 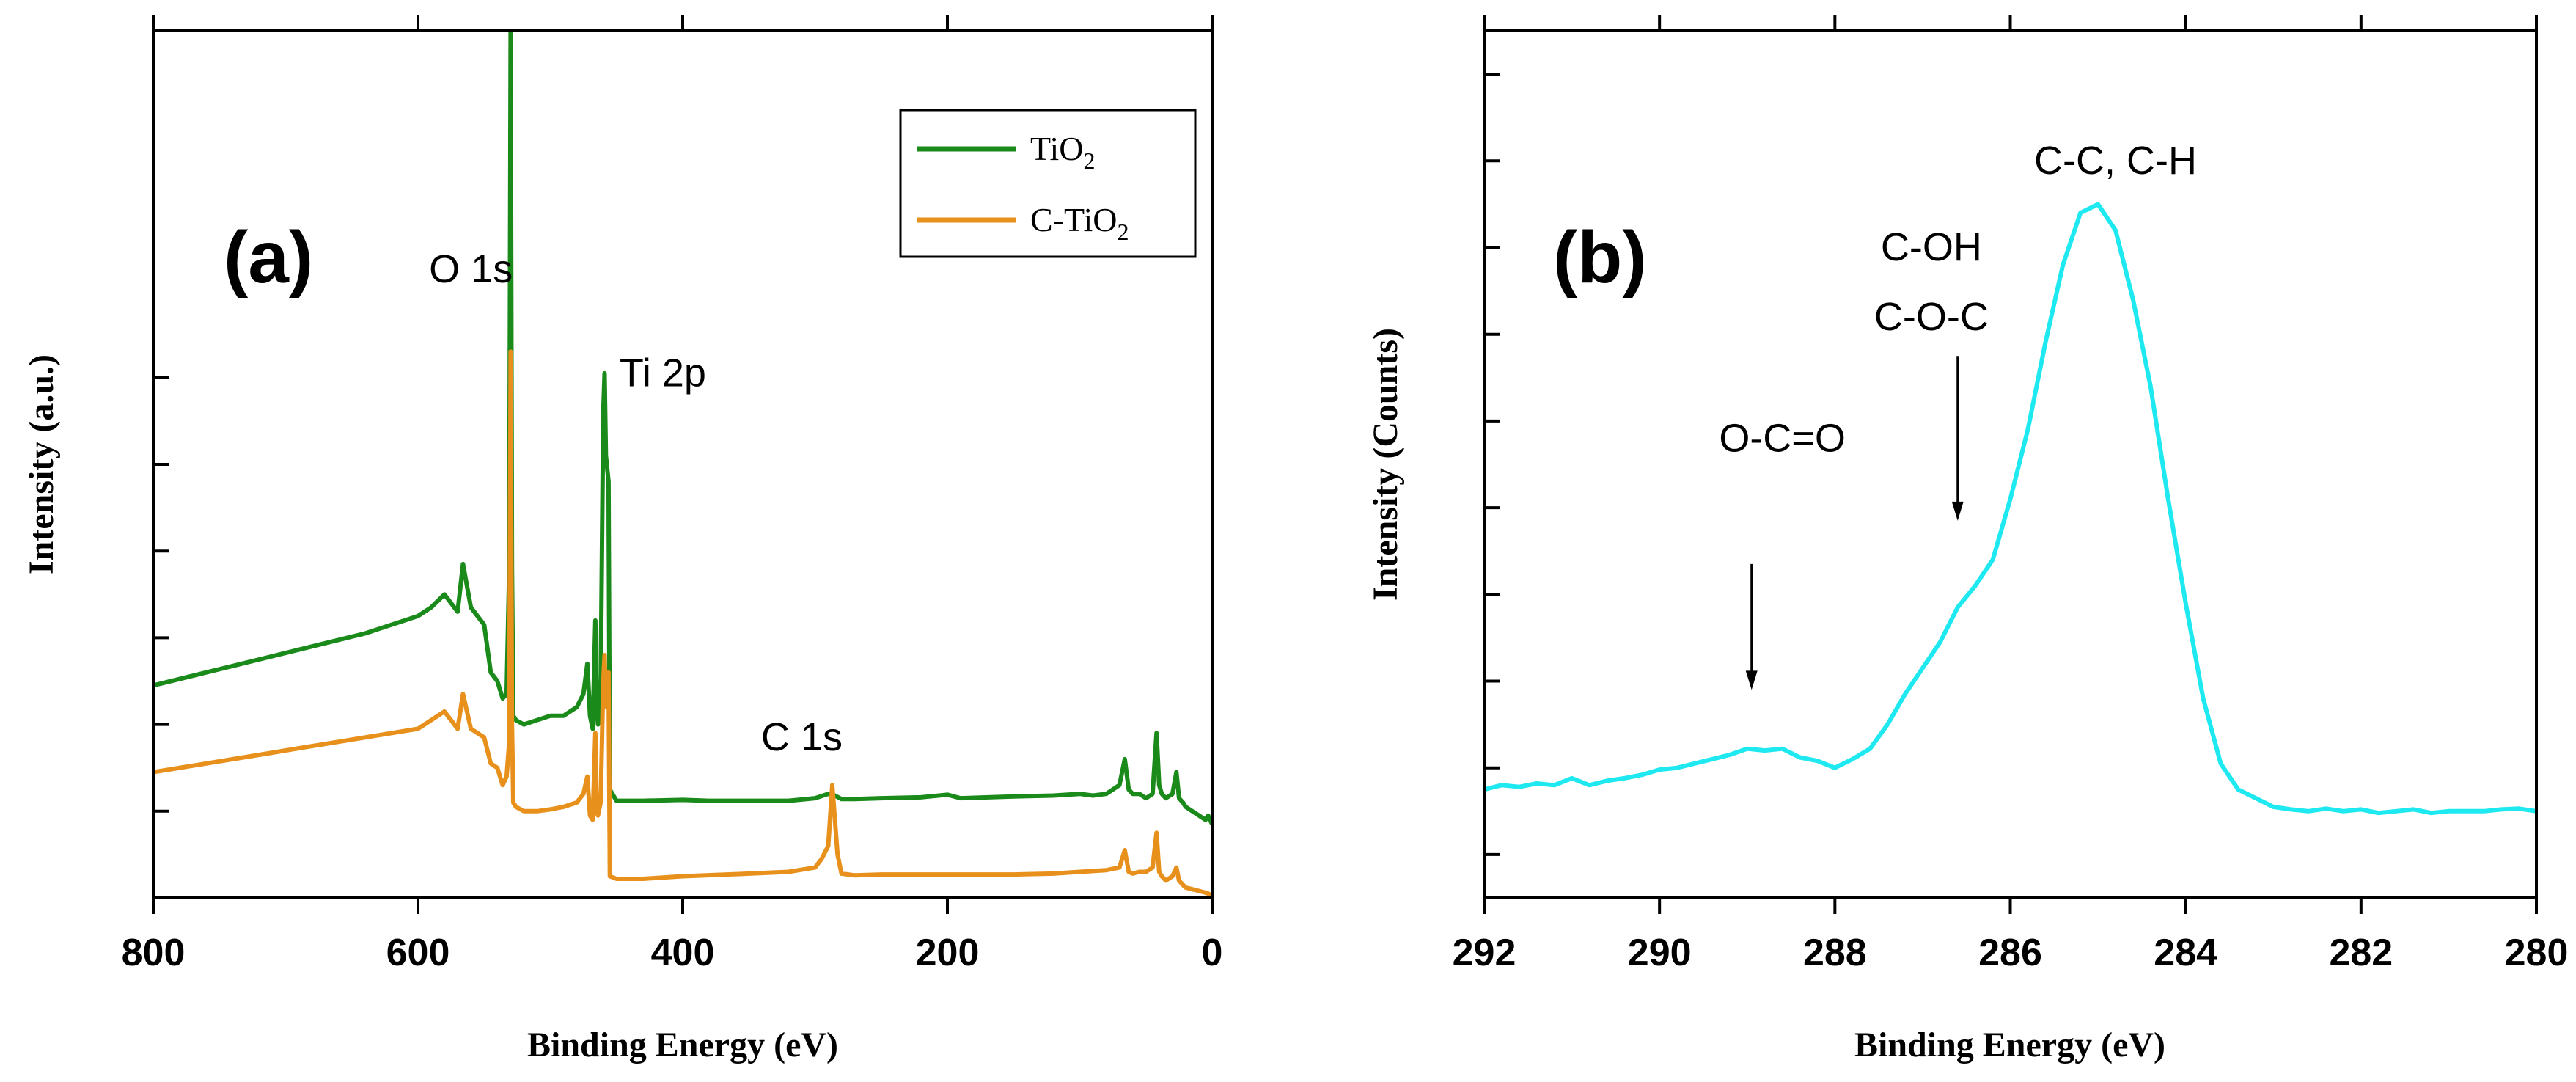 What do you see at coordinates (154, 953) in the screenshot?
I see `x-tick-label: 800` at bounding box center [154, 953].